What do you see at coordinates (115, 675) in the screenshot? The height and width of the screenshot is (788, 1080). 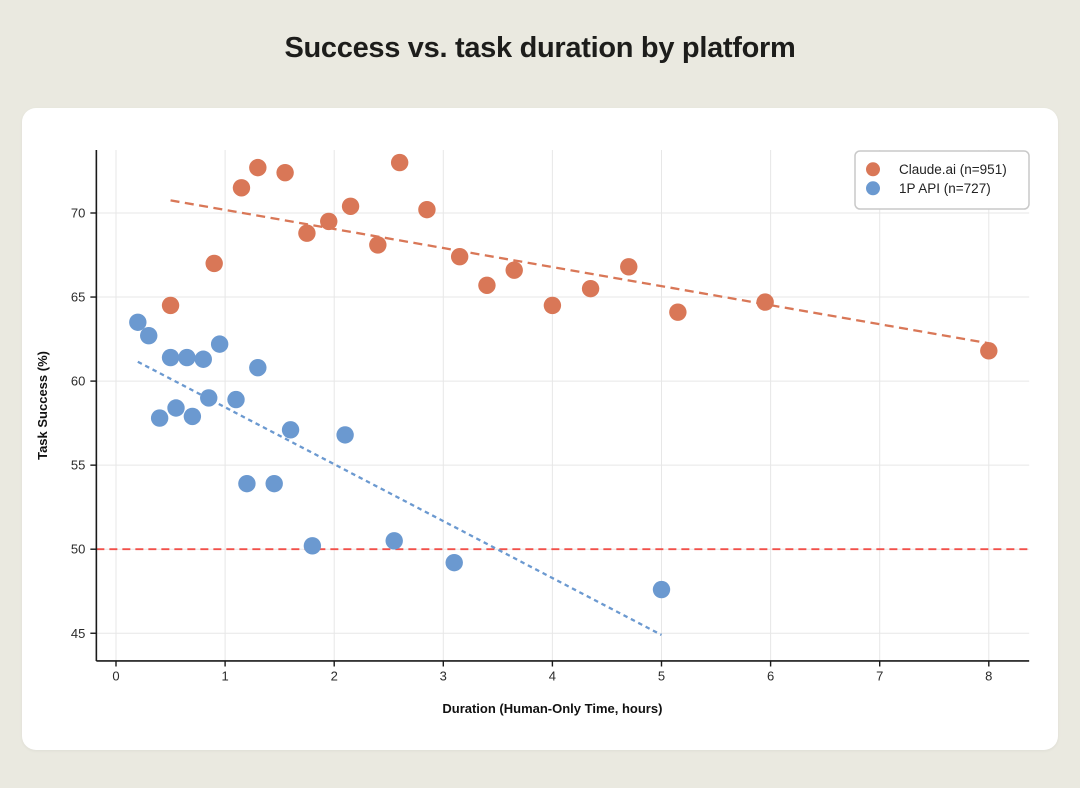 I see `x-tick-label: 0` at bounding box center [115, 675].